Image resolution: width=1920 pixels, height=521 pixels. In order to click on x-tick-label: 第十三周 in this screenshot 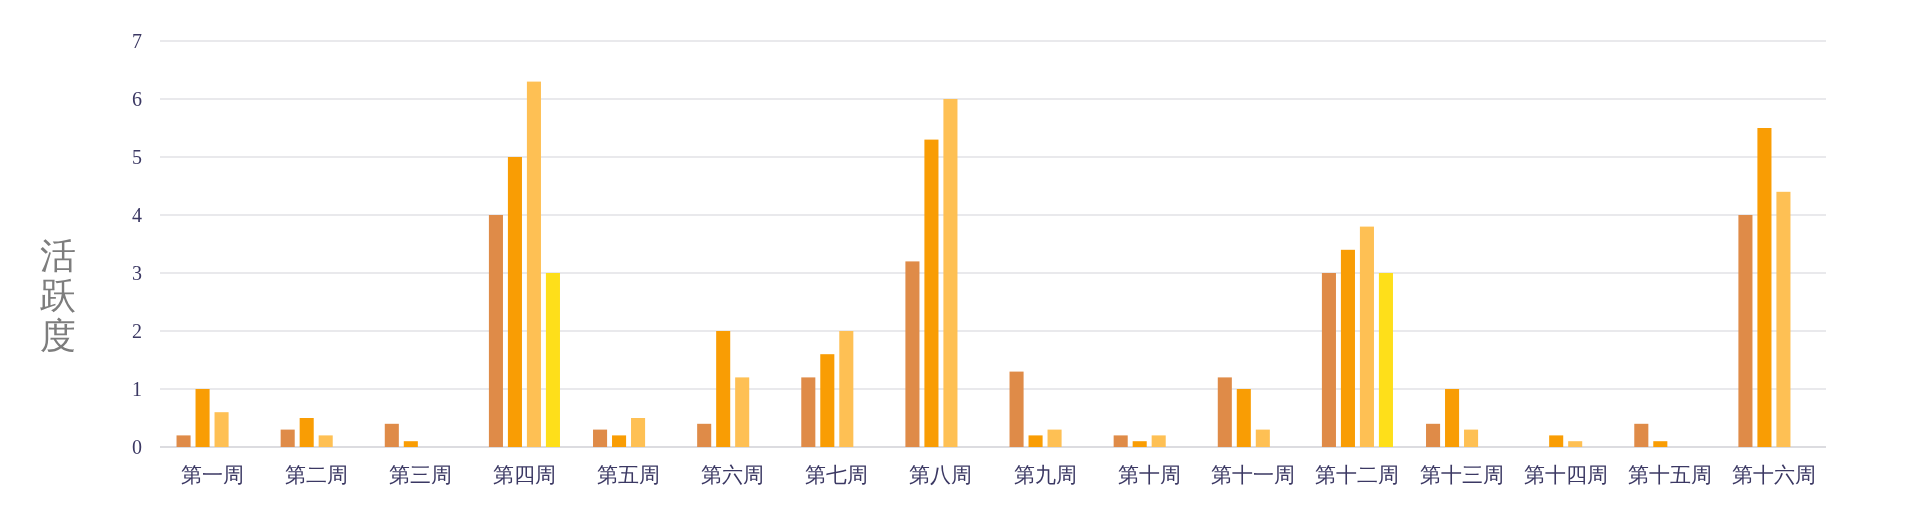, I will do `click(1461, 475)`.